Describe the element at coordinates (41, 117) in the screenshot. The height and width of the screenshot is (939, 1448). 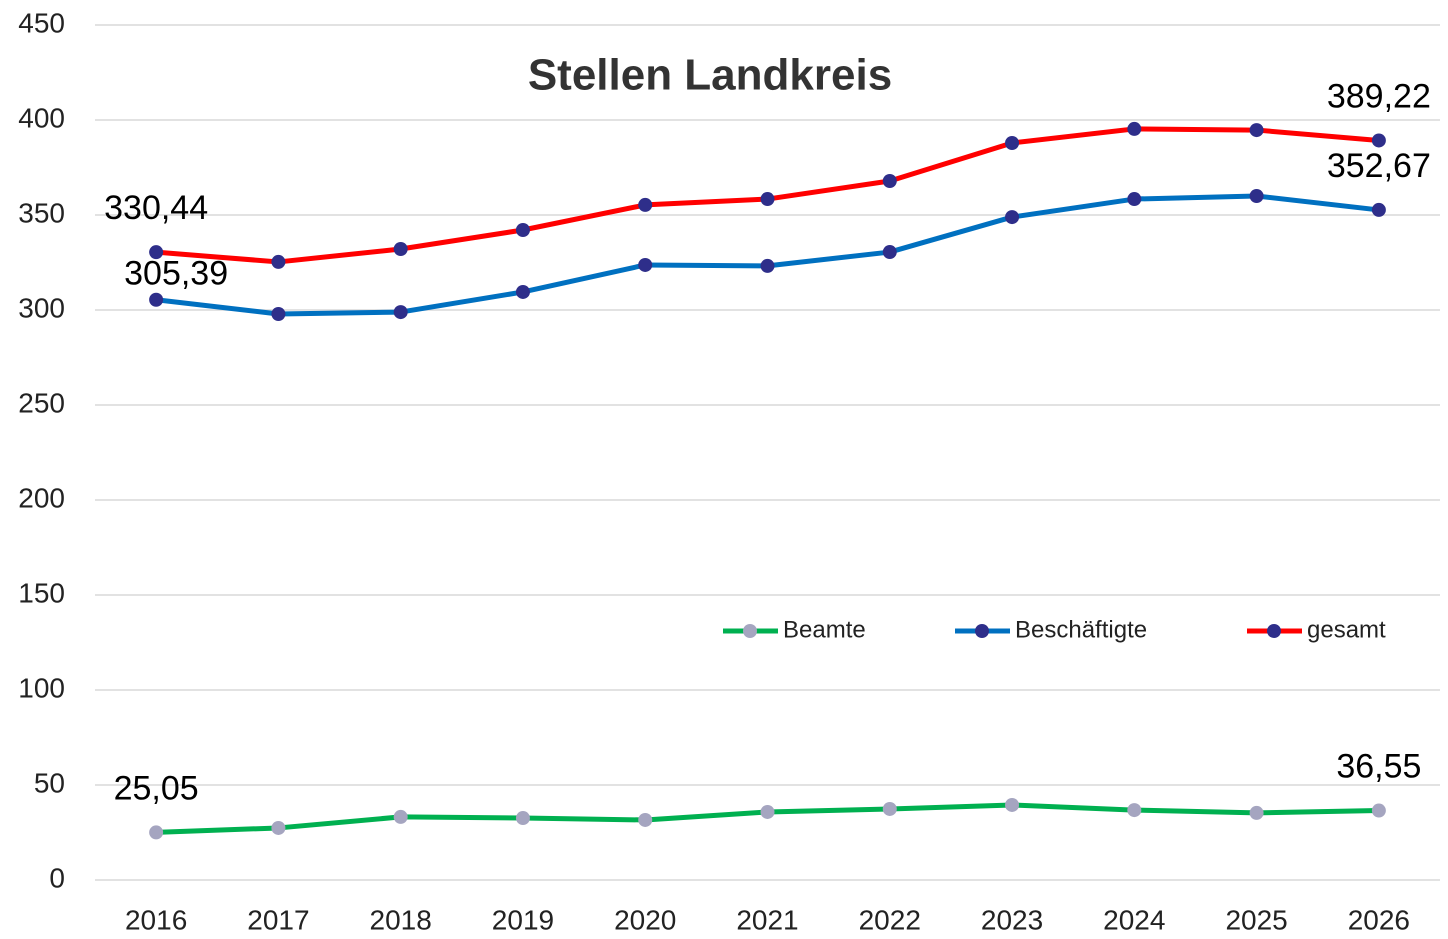
I see `y-tick-label: 400` at that location.